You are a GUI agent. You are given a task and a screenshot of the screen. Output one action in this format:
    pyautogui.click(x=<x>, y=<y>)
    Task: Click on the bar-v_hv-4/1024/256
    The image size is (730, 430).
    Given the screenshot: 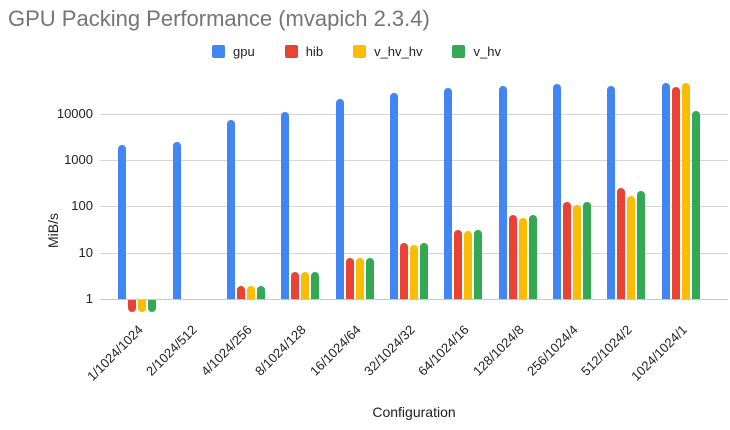 What is the action you would take?
    pyautogui.click(x=260, y=292)
    